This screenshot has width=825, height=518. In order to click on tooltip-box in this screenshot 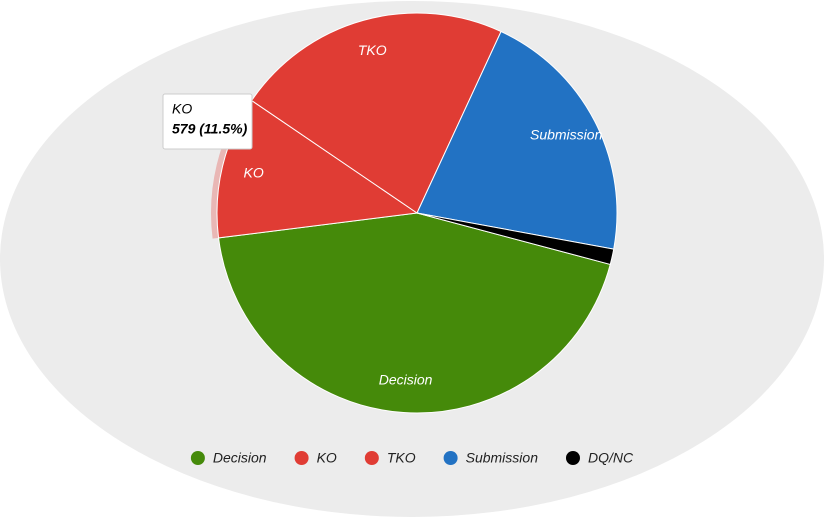, I will do `click(207, 121)`.